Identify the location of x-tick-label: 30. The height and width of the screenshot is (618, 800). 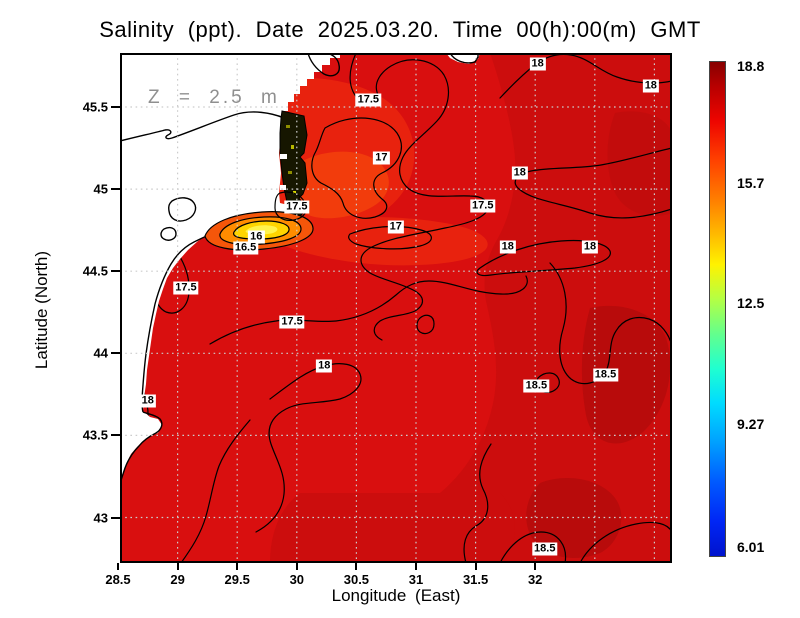
(297, 579).